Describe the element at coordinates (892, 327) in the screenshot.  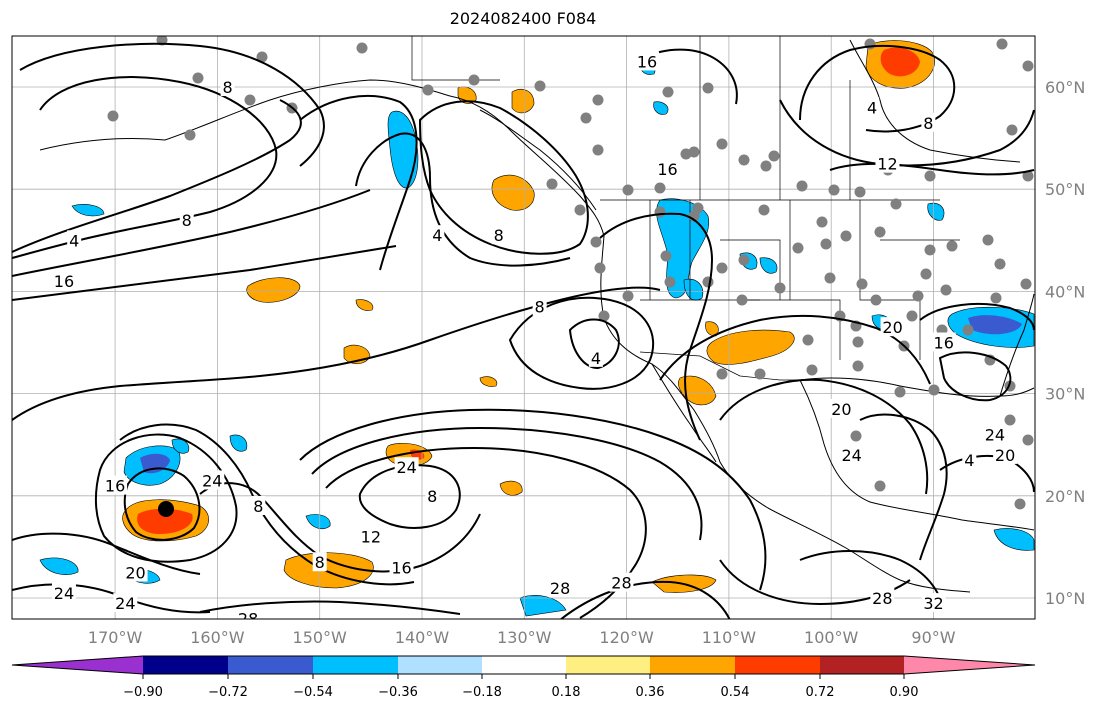
I see `contour-label: 20` at that location.